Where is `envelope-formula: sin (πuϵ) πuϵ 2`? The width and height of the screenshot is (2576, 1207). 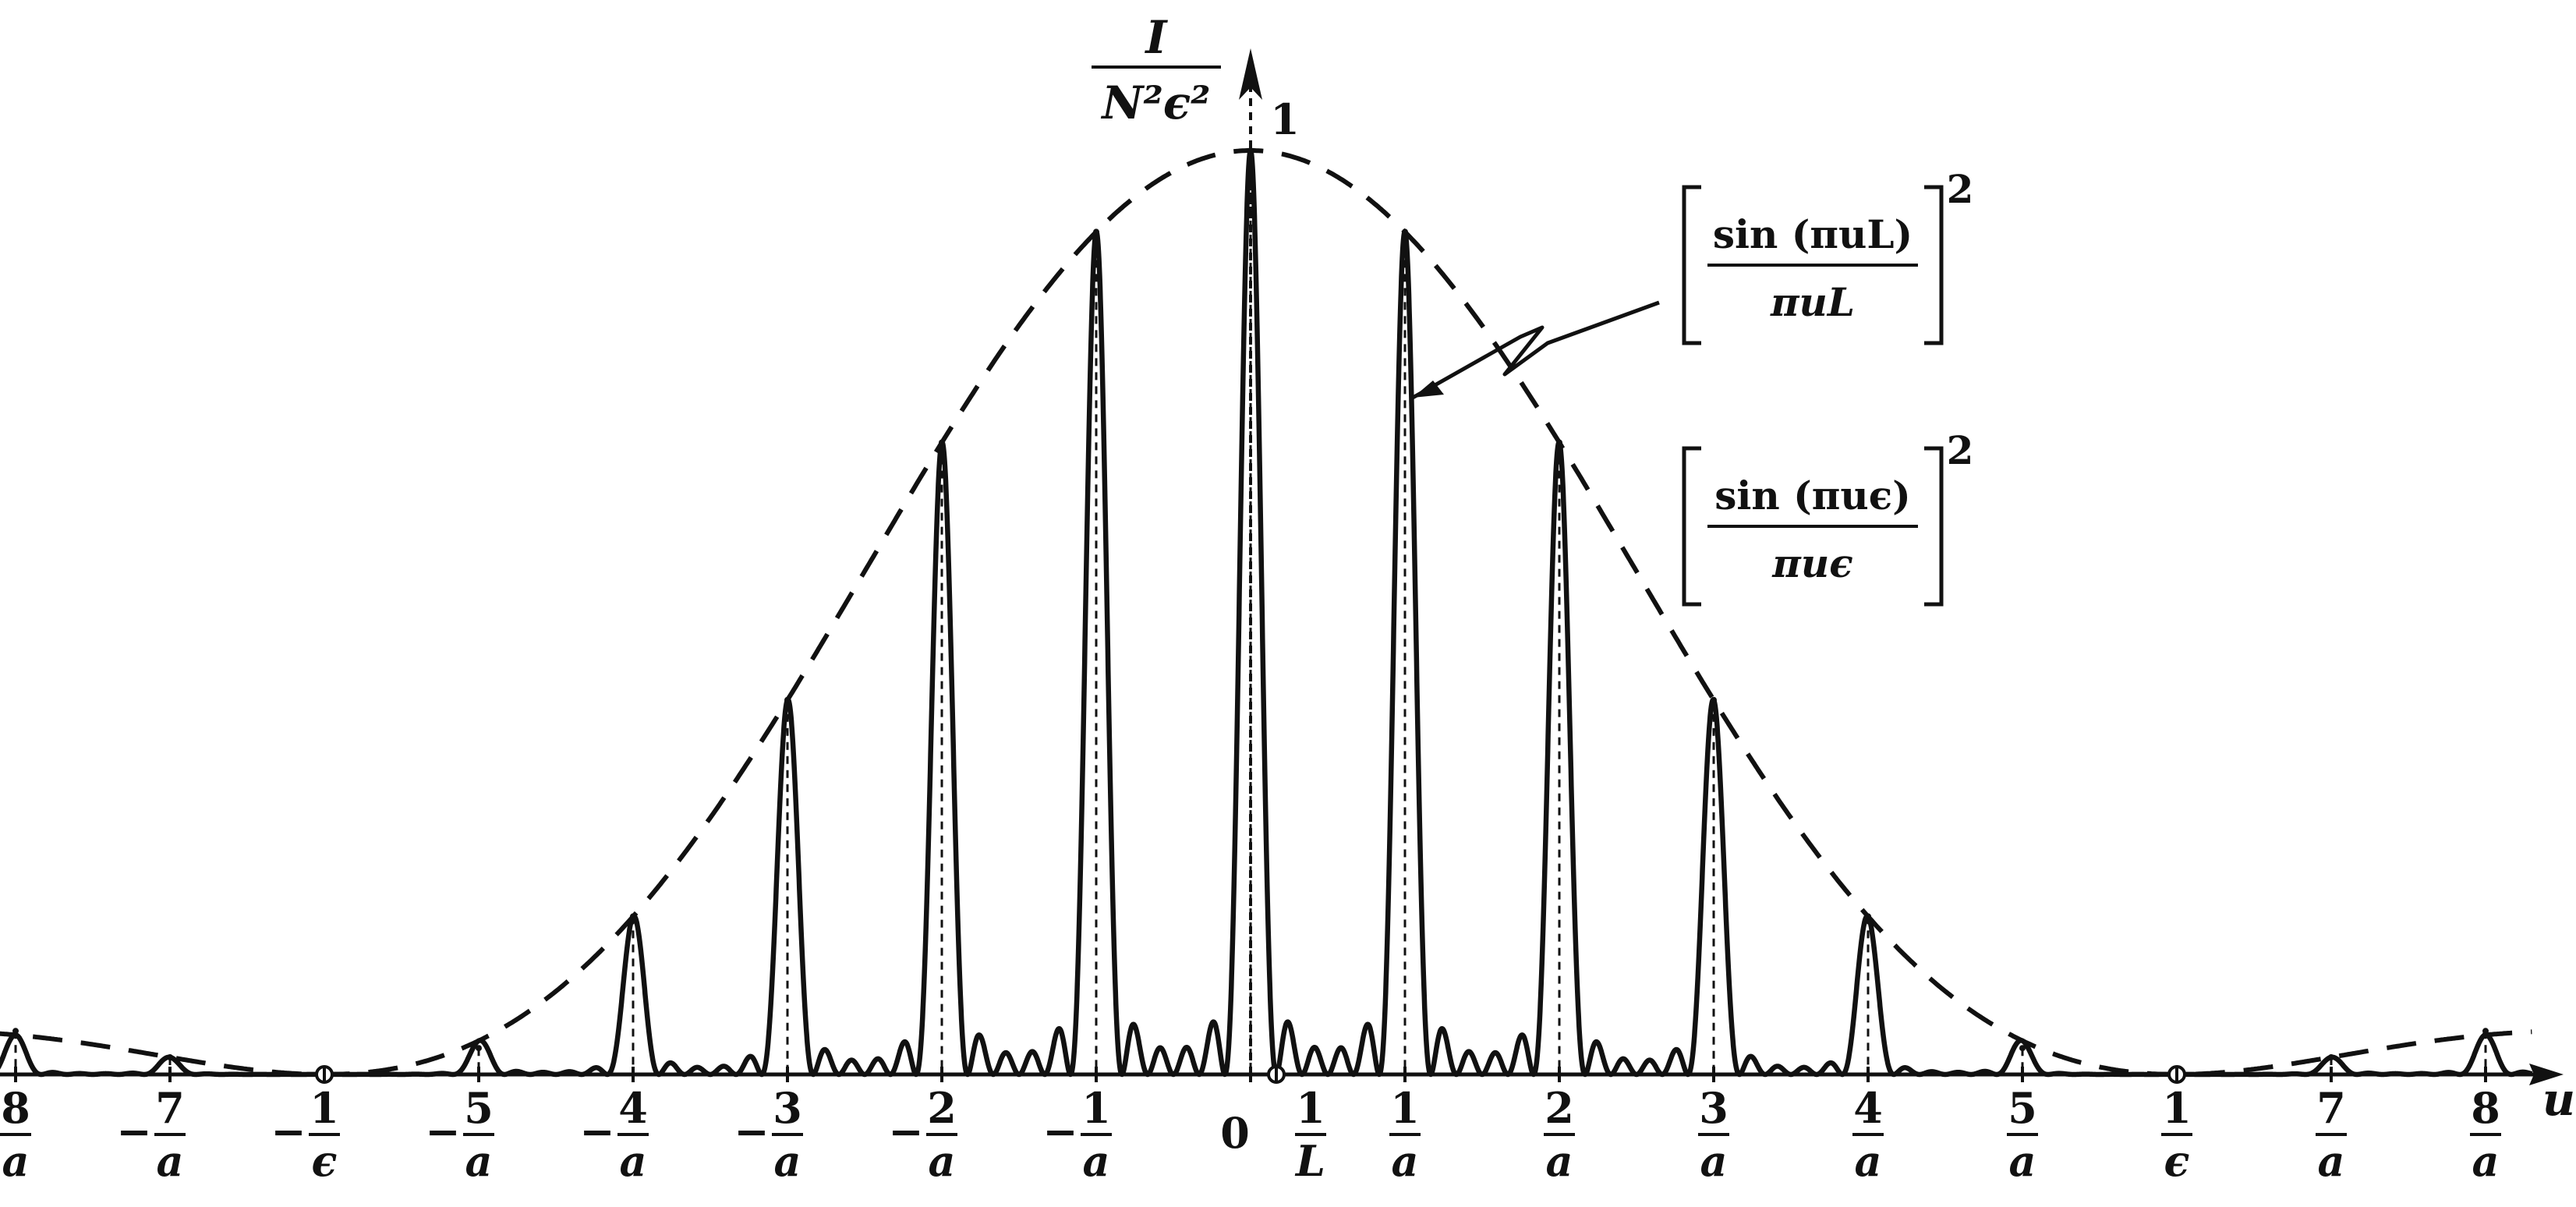
envelope-formula: sin (πuϵ) πuϵ 2 is located at coordinates (1828, 517).